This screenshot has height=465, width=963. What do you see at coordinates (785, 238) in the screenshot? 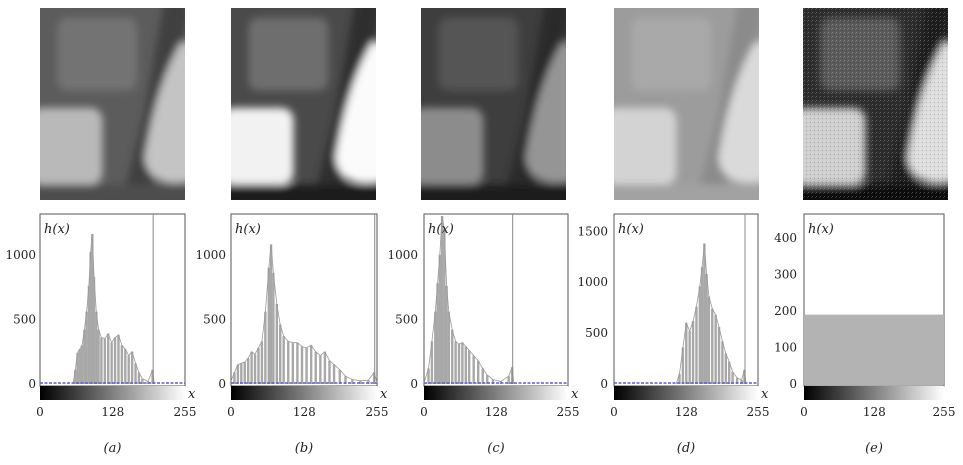
I see `y-tick-label: 400` at bounding box center [785, 238].